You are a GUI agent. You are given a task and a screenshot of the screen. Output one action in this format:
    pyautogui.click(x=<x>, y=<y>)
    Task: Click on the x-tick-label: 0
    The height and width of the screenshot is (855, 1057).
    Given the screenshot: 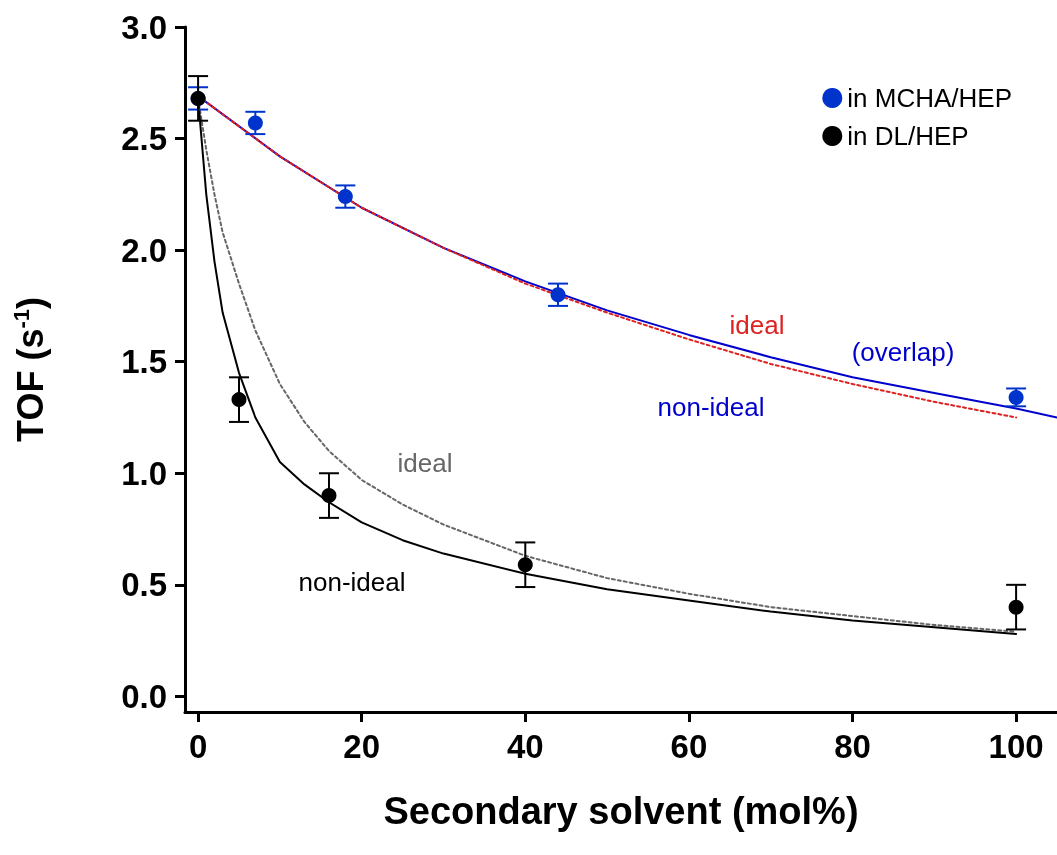 What is the action you would take?
    pyautogui.click(x=198, y=746)
    